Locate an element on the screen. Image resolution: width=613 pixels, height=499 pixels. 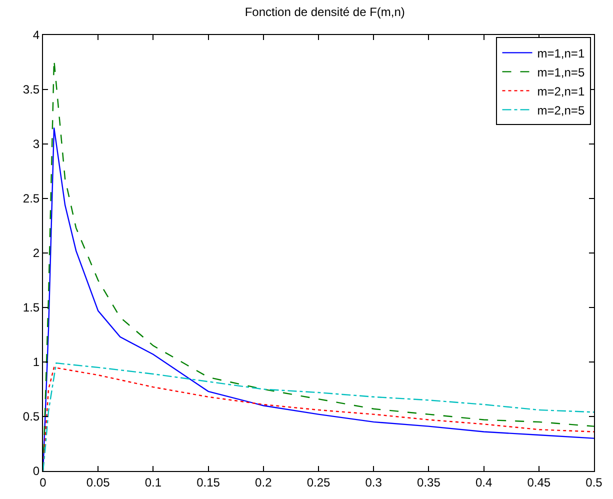
x-tick-label: 0.05 is located at coordinates (98, 482).